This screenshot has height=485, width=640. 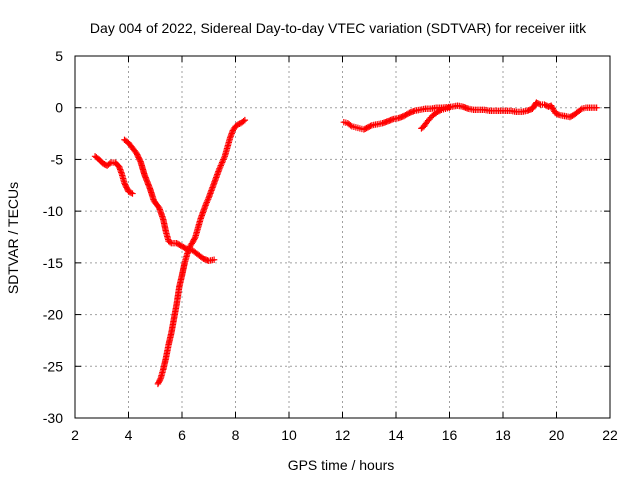 I want to click on x-tick-label: 4, so click(x=129, y=435).